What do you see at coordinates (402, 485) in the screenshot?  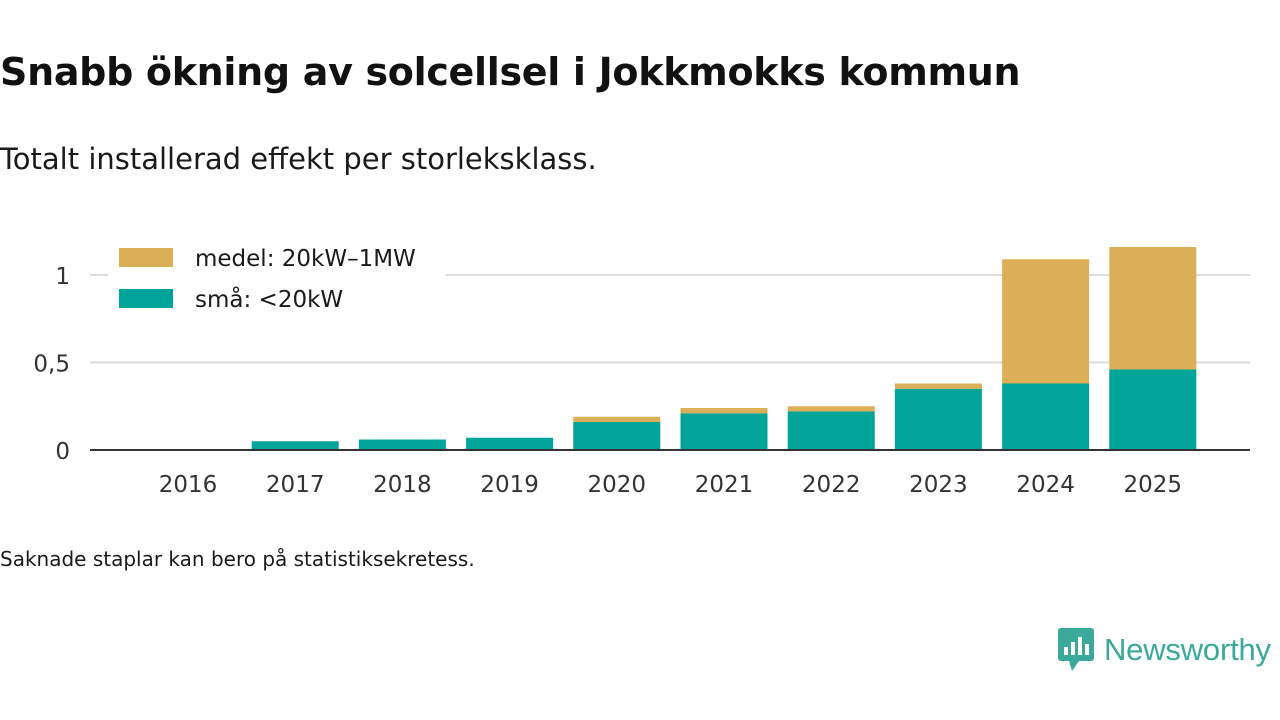 I see `x-tick-label: 2018` at bounding box center [402, 485].